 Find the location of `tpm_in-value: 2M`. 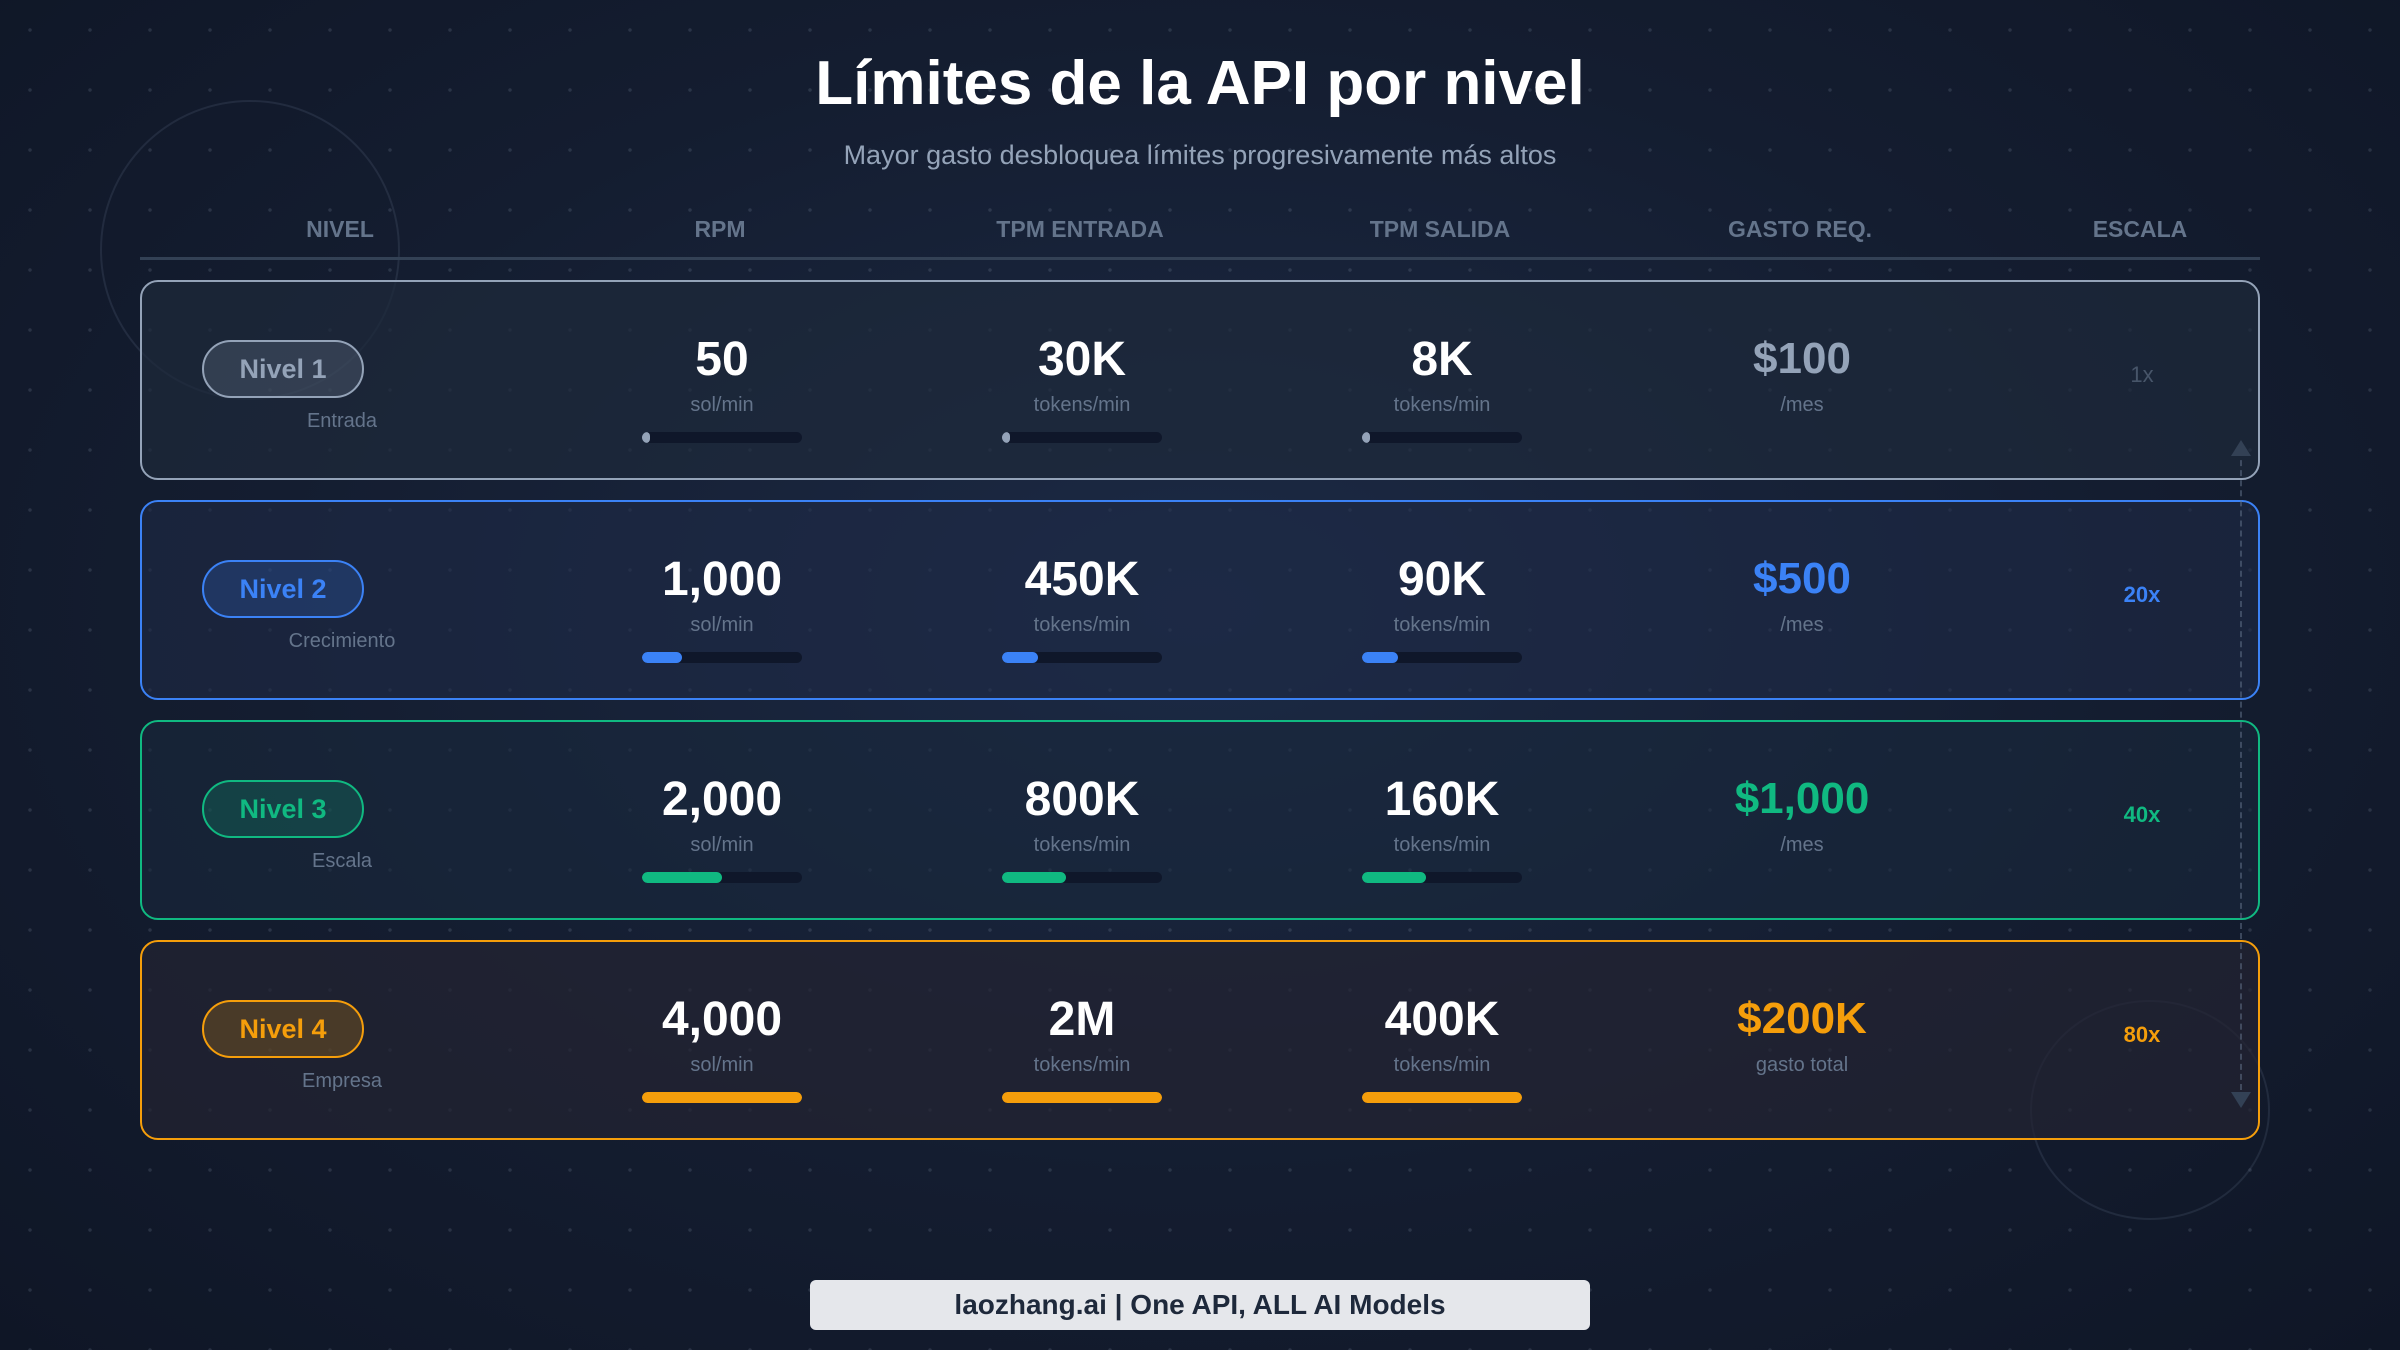

tpm_in-value: 2M is located at coordinates (1082, 1019).